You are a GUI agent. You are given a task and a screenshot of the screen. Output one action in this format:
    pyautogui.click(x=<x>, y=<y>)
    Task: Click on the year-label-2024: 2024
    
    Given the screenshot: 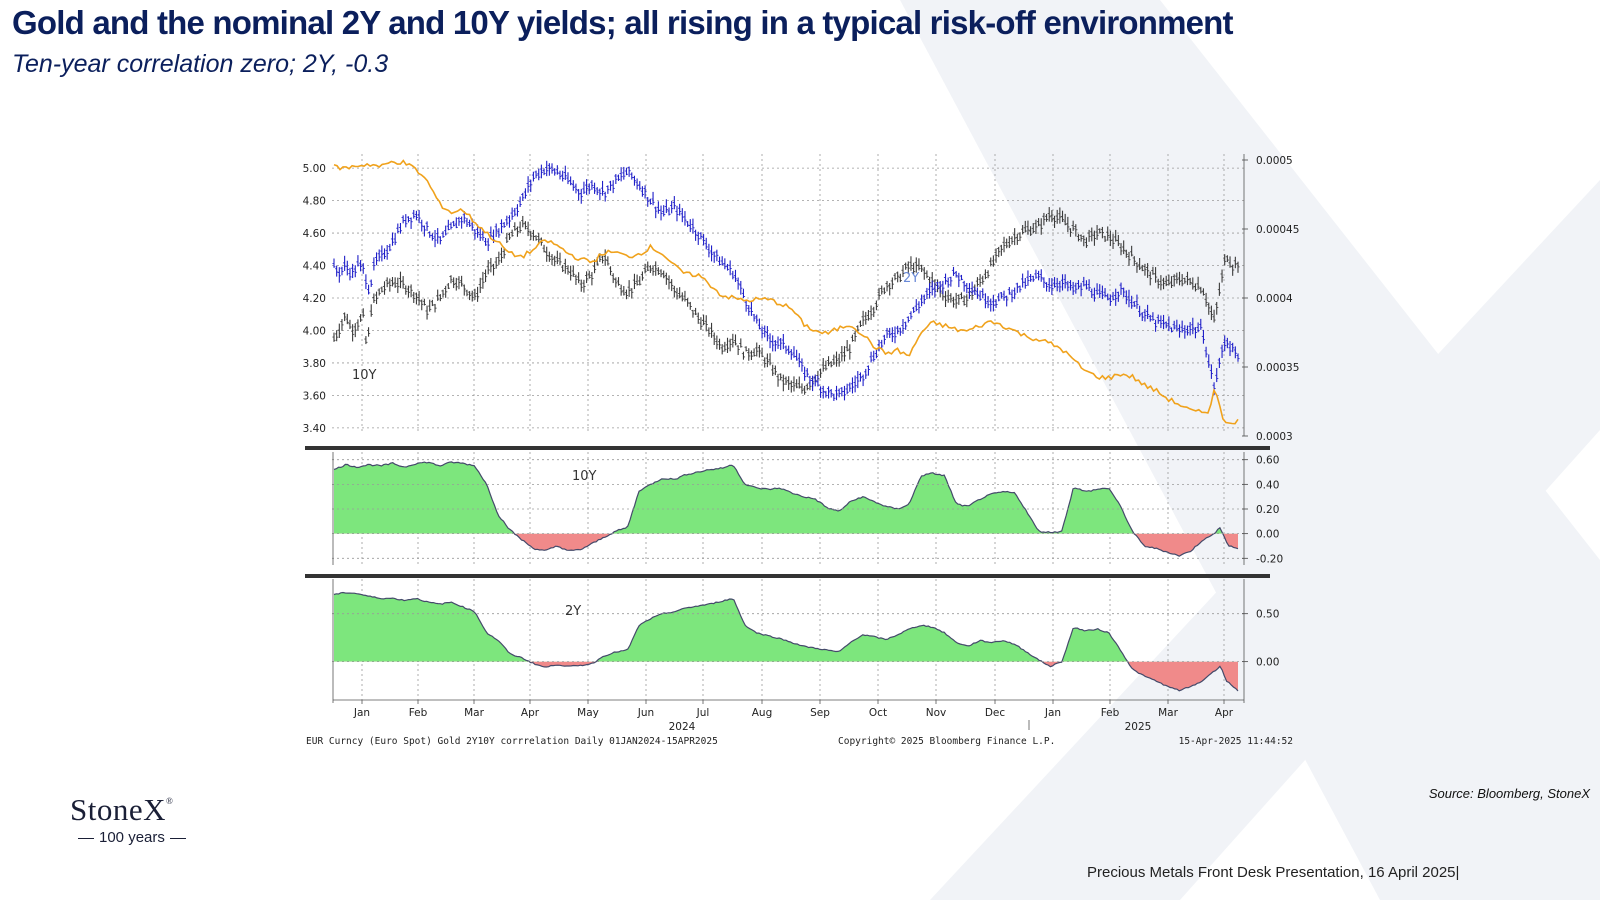 What is the action you would take?
    pyautogui.click(x=682, y=727)
    